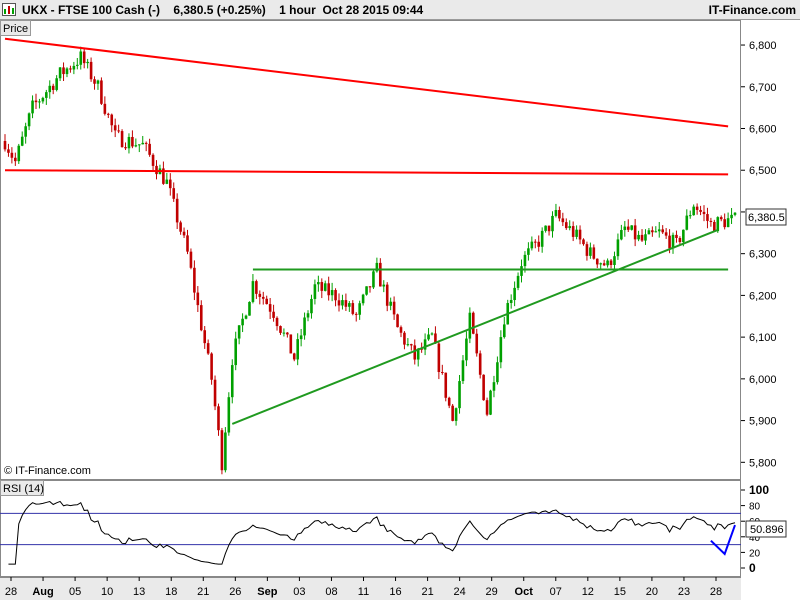  I want to click on price-tick-label: 5,800, so click(763, 463).